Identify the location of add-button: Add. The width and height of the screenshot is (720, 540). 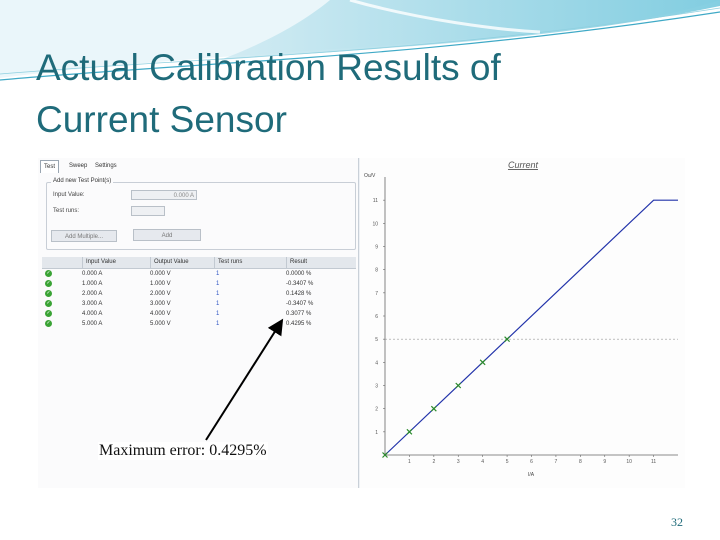
(167, 235).